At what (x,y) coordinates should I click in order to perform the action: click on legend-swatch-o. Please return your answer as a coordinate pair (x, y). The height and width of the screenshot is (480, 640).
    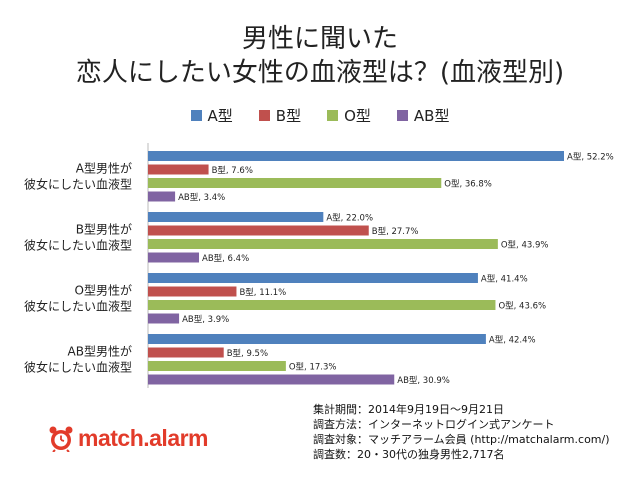
    Looking at the image, I should click on (333, 115).